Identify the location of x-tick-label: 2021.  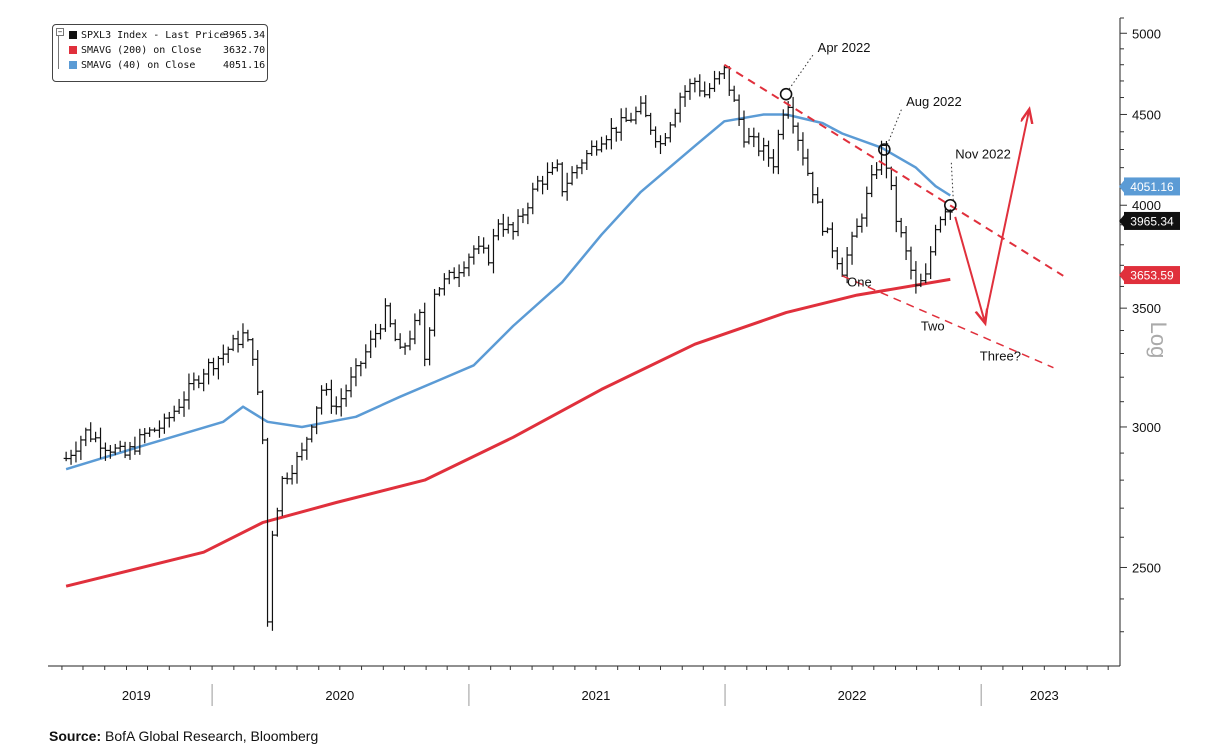
(595, 695).